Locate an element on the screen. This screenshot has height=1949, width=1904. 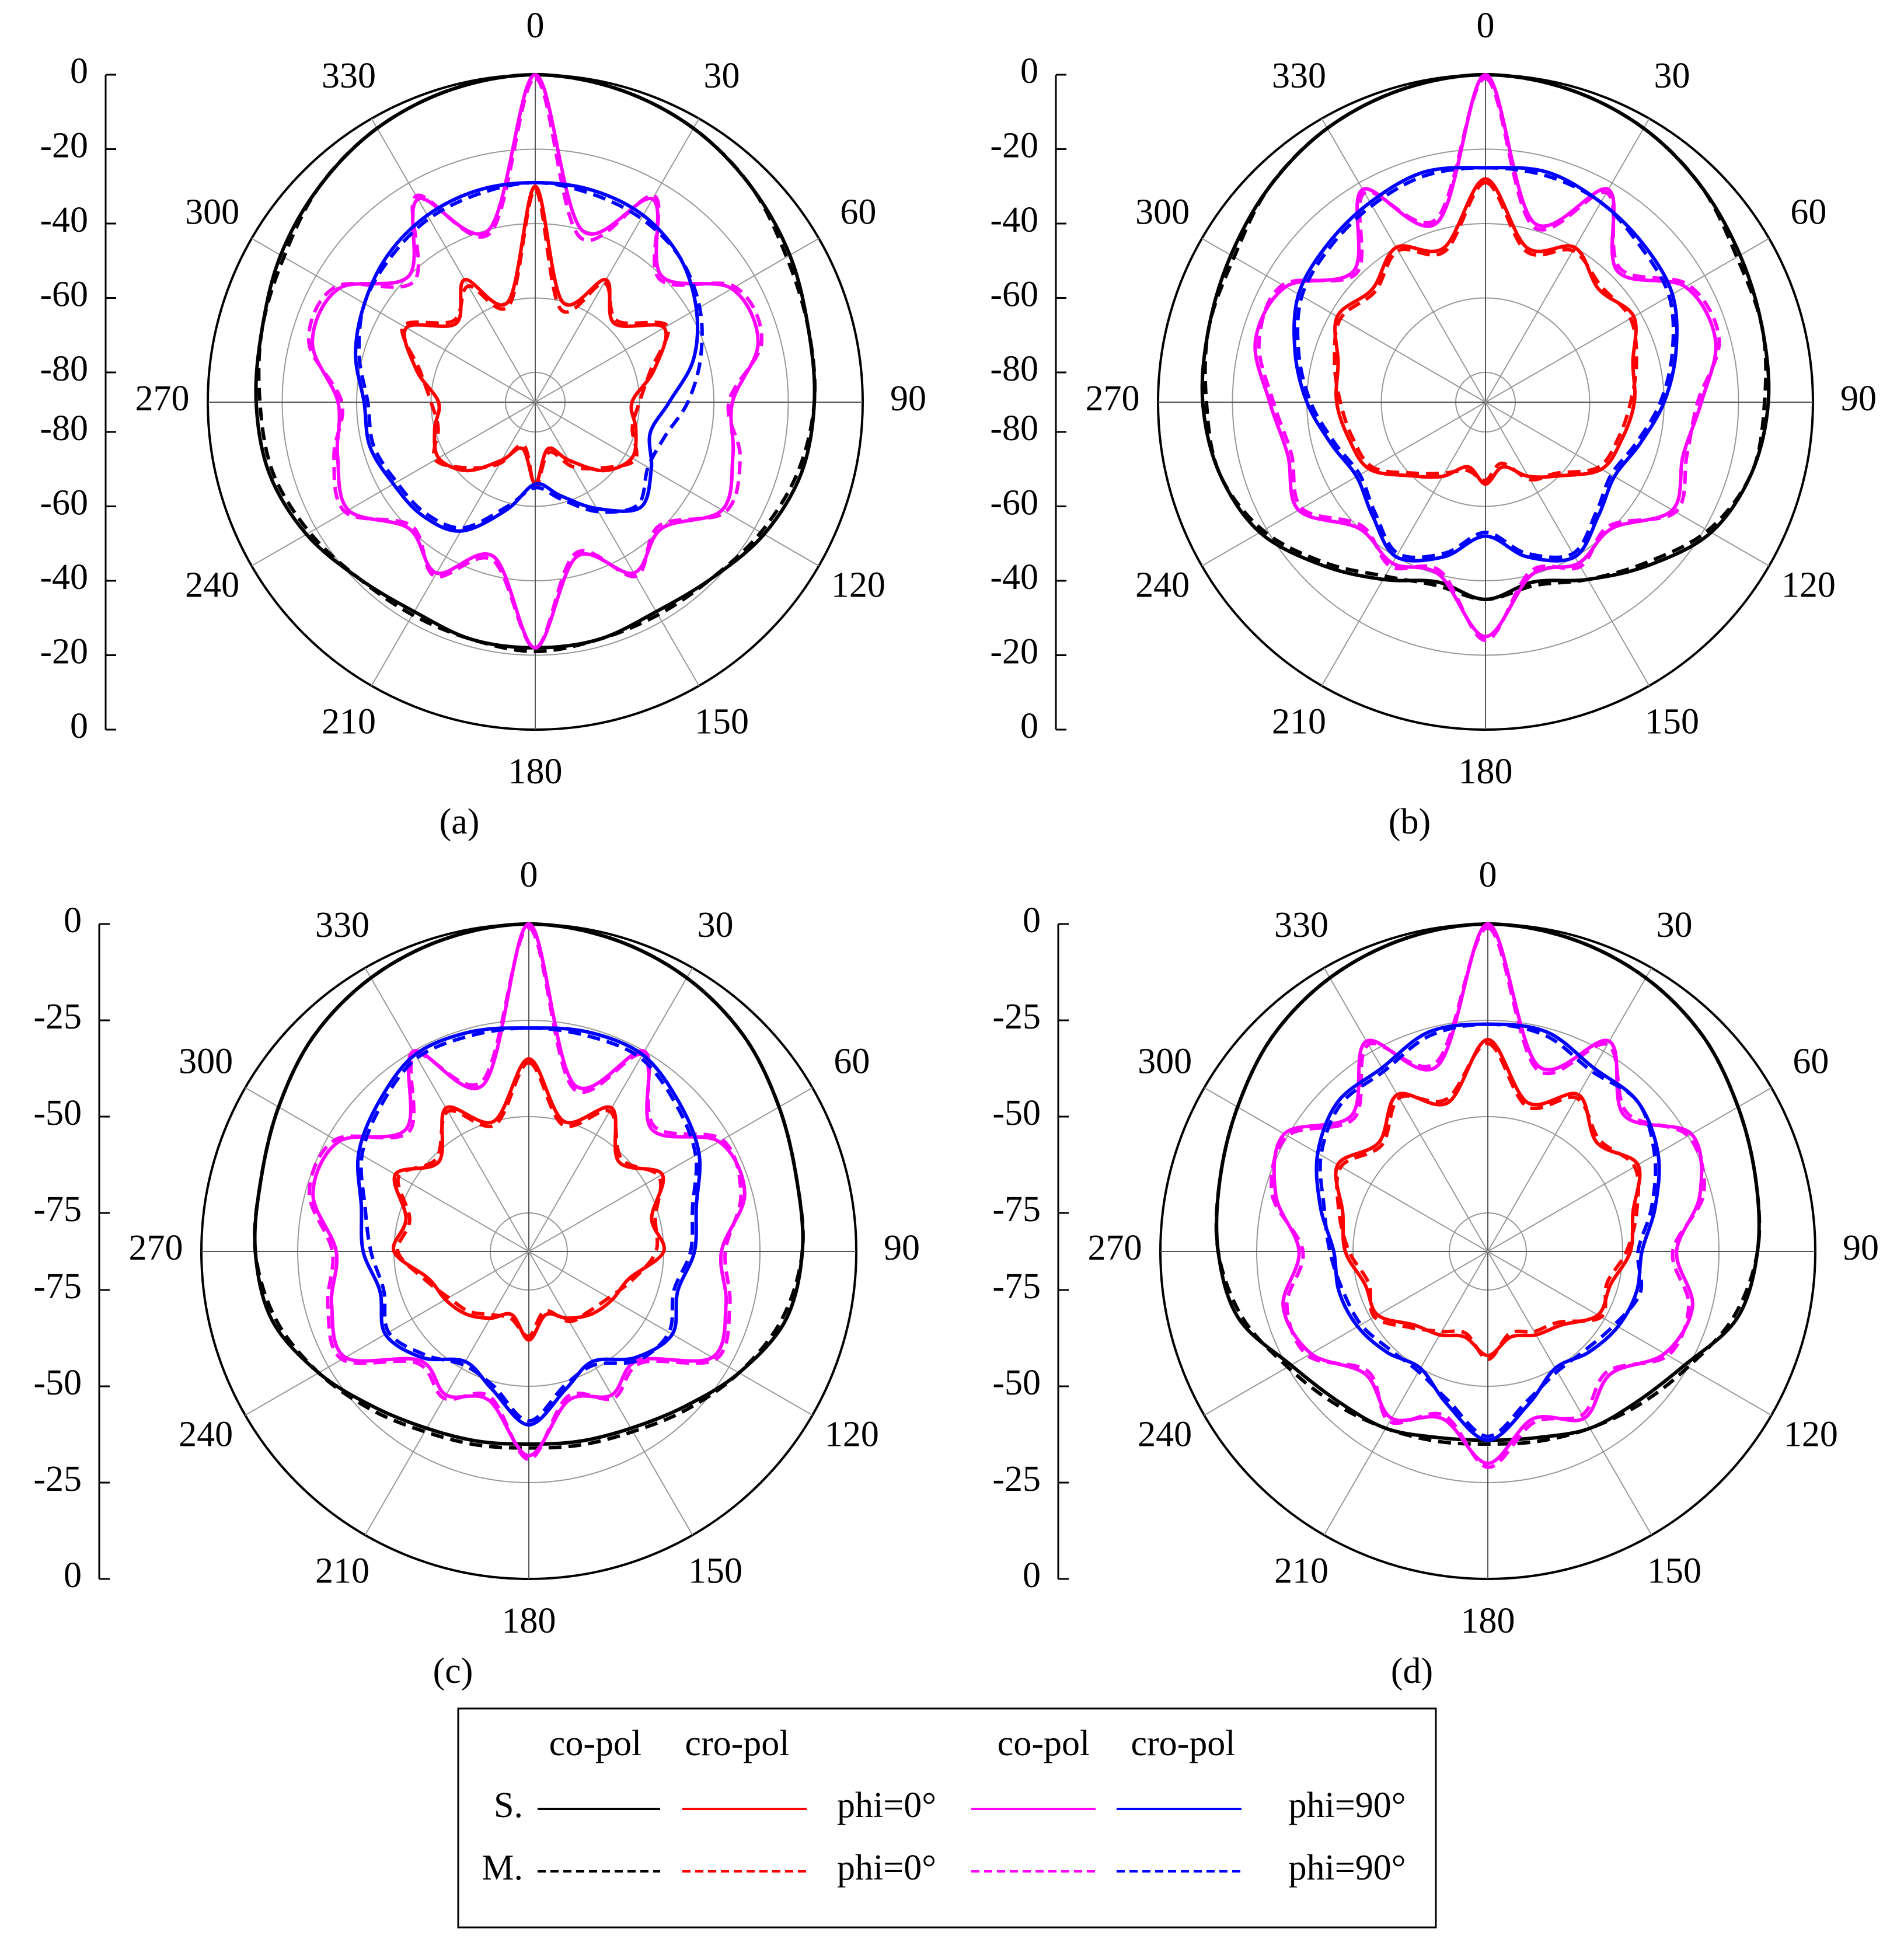
legend-box is located at coordinates (947, 1818).